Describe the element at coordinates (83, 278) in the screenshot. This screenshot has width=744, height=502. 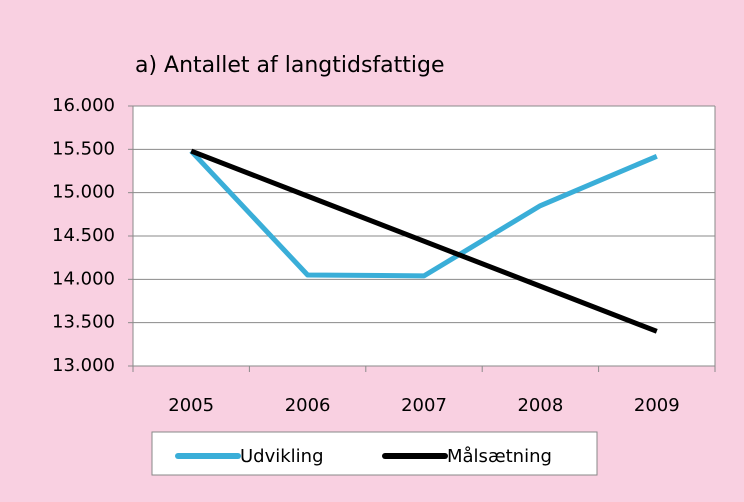
I see `y-tick-label: 14.000` at that location.